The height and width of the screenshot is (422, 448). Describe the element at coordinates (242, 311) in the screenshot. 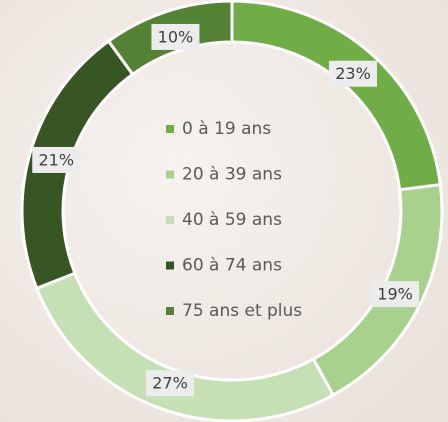

I see `legend-label: 75 ans et plus` at that location.